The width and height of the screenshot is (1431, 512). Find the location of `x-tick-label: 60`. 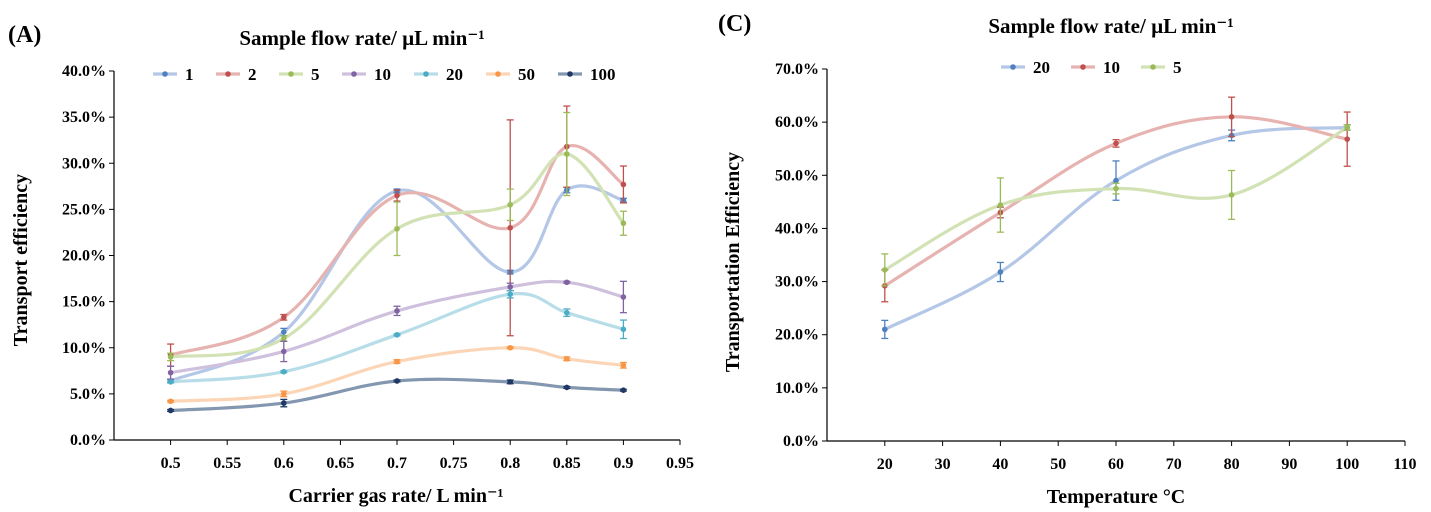

x-tick-label: 60 is located at coordinates (1116, 464).